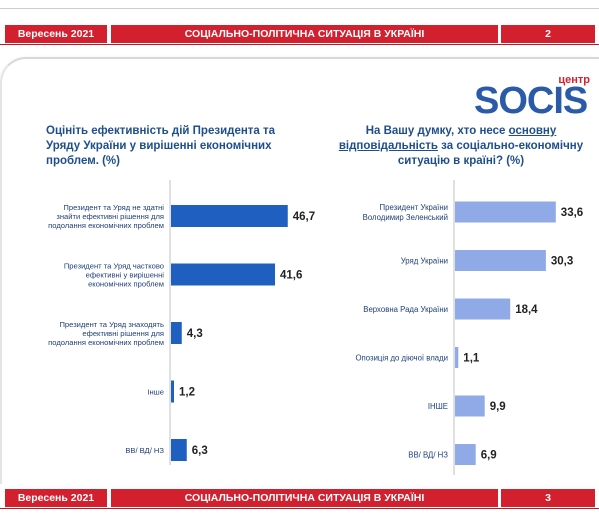 This screenshot has height=514, width=599. What do you see at coordinates (299, 44) in the screenshot?
I see `header-rule` at bounding box center [299, 44].